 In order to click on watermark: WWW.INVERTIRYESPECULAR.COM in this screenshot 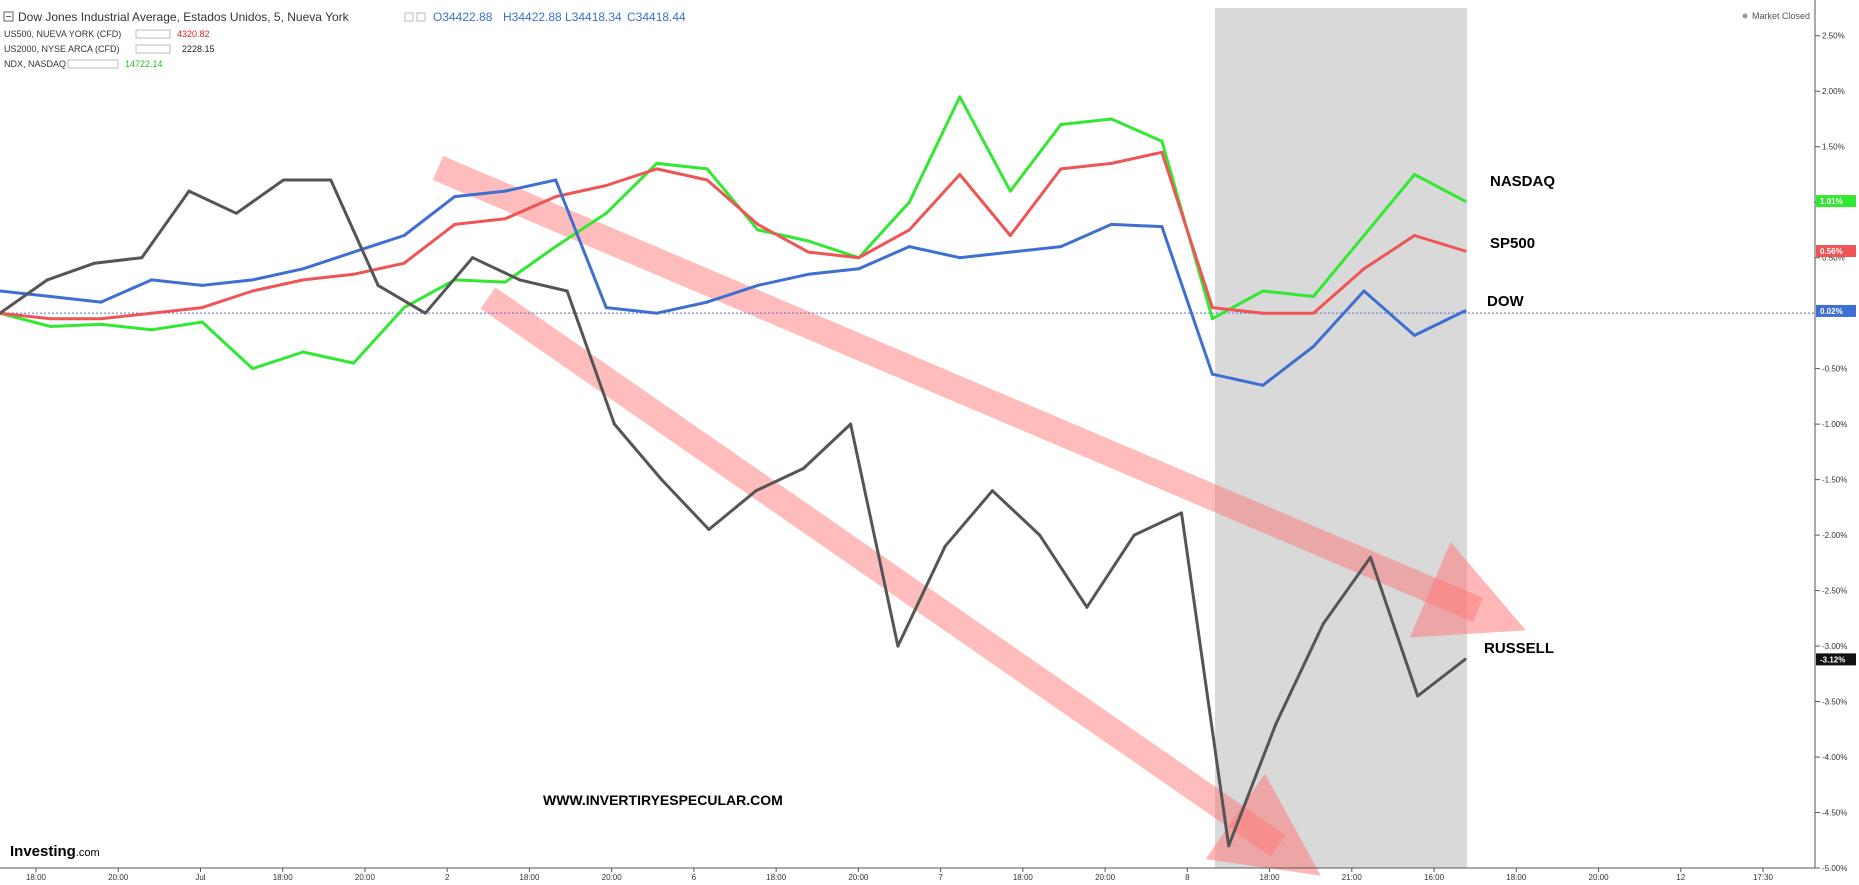, I will do `click(663, 800)`.